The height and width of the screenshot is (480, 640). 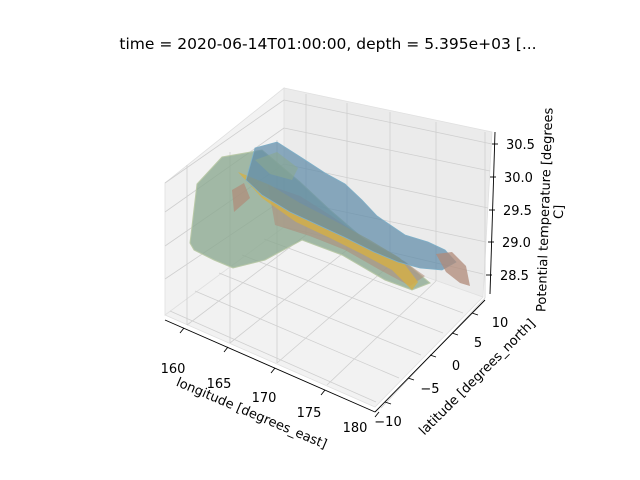 What do you see at coordinates (478, 343) in the screenshot?
I see `y-tick-label: 5` at bounding box center [478, 343].